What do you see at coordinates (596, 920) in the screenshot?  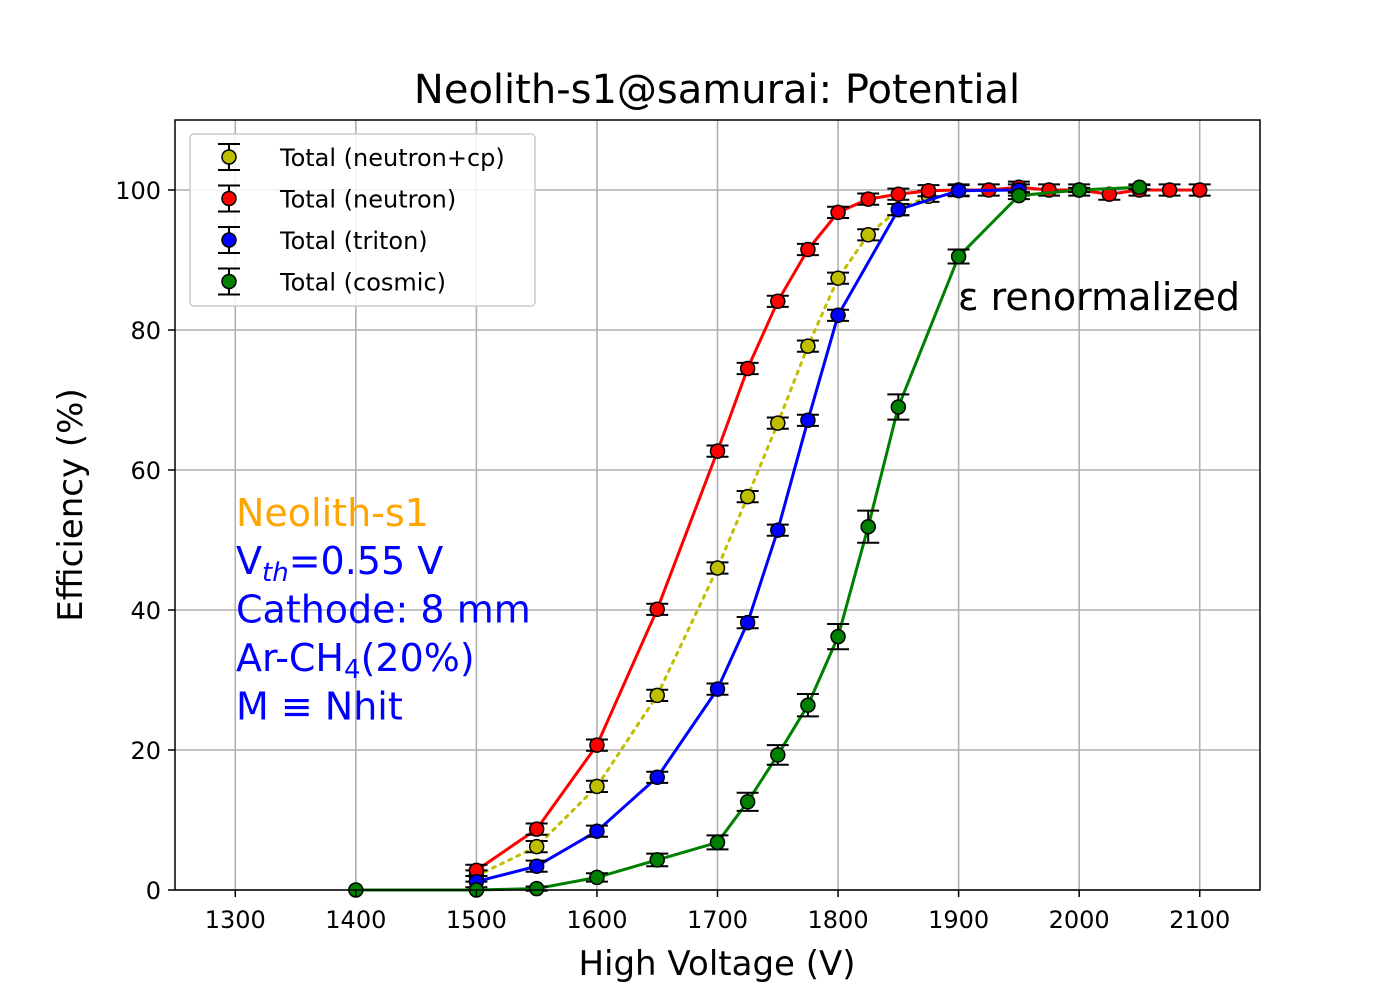 I see `x-tick-label: 1600` at bounding box center [596, 920].